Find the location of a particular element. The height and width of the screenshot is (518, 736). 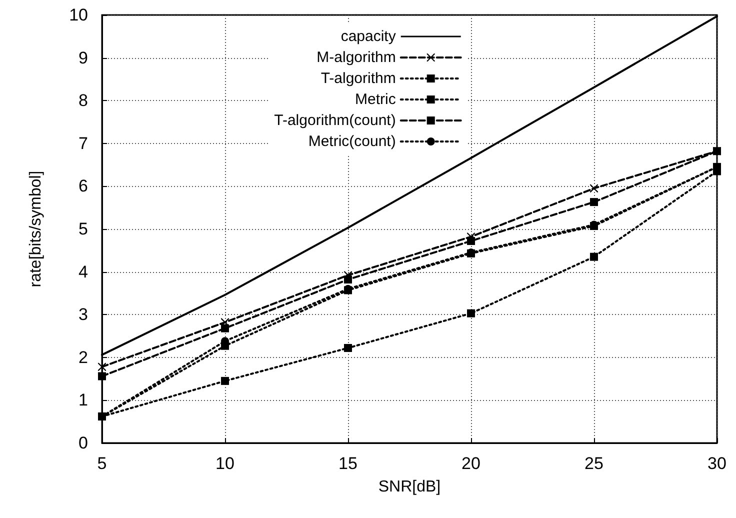

legend-label: T-algorithm(count) is located at coordinates (335, 120).